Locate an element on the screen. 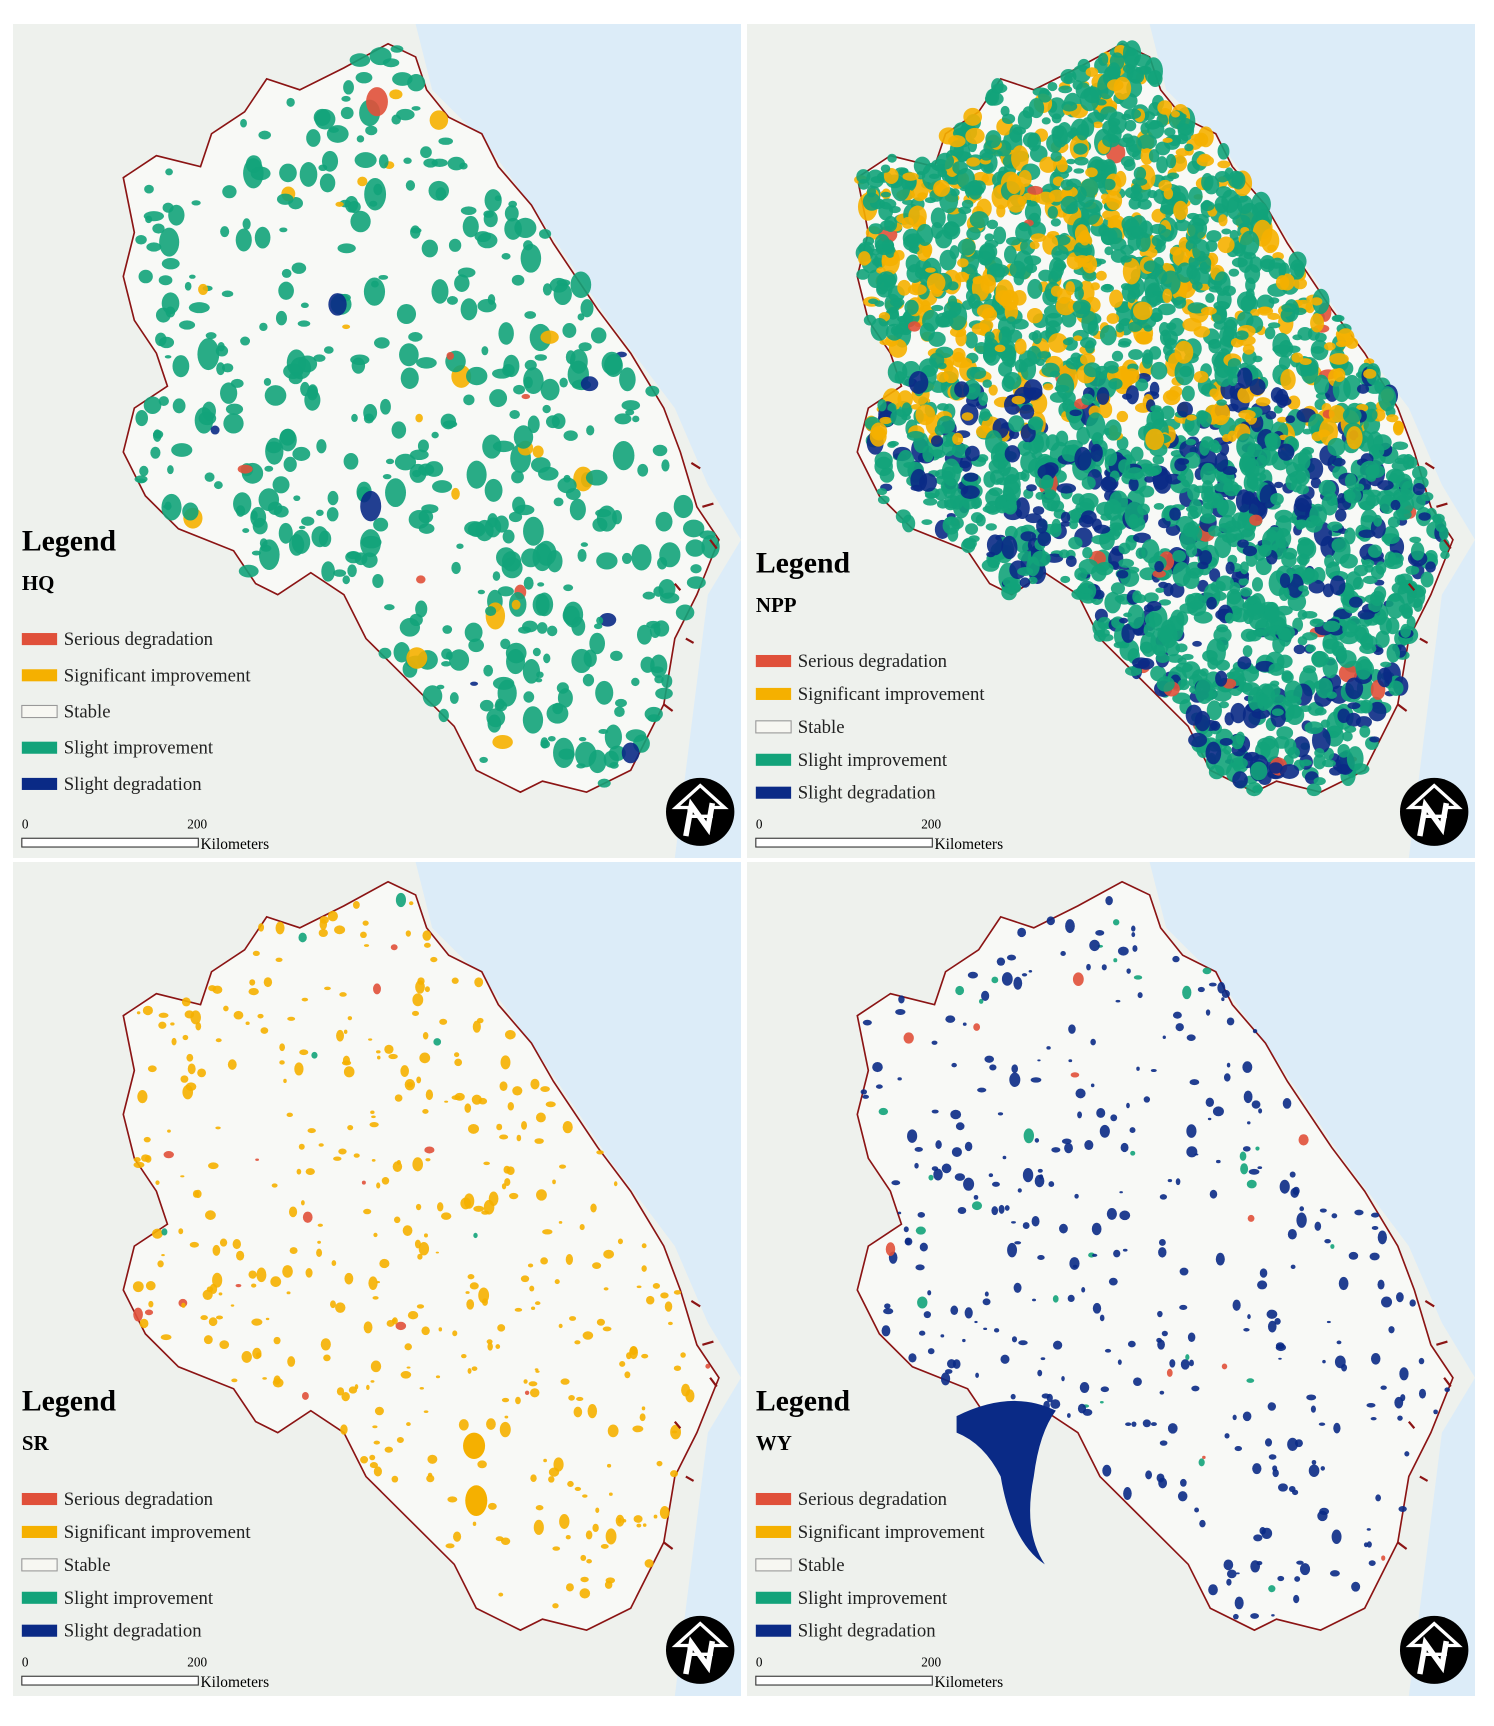  legend-label: Significant improvement is located at coordinates (892, 1532).